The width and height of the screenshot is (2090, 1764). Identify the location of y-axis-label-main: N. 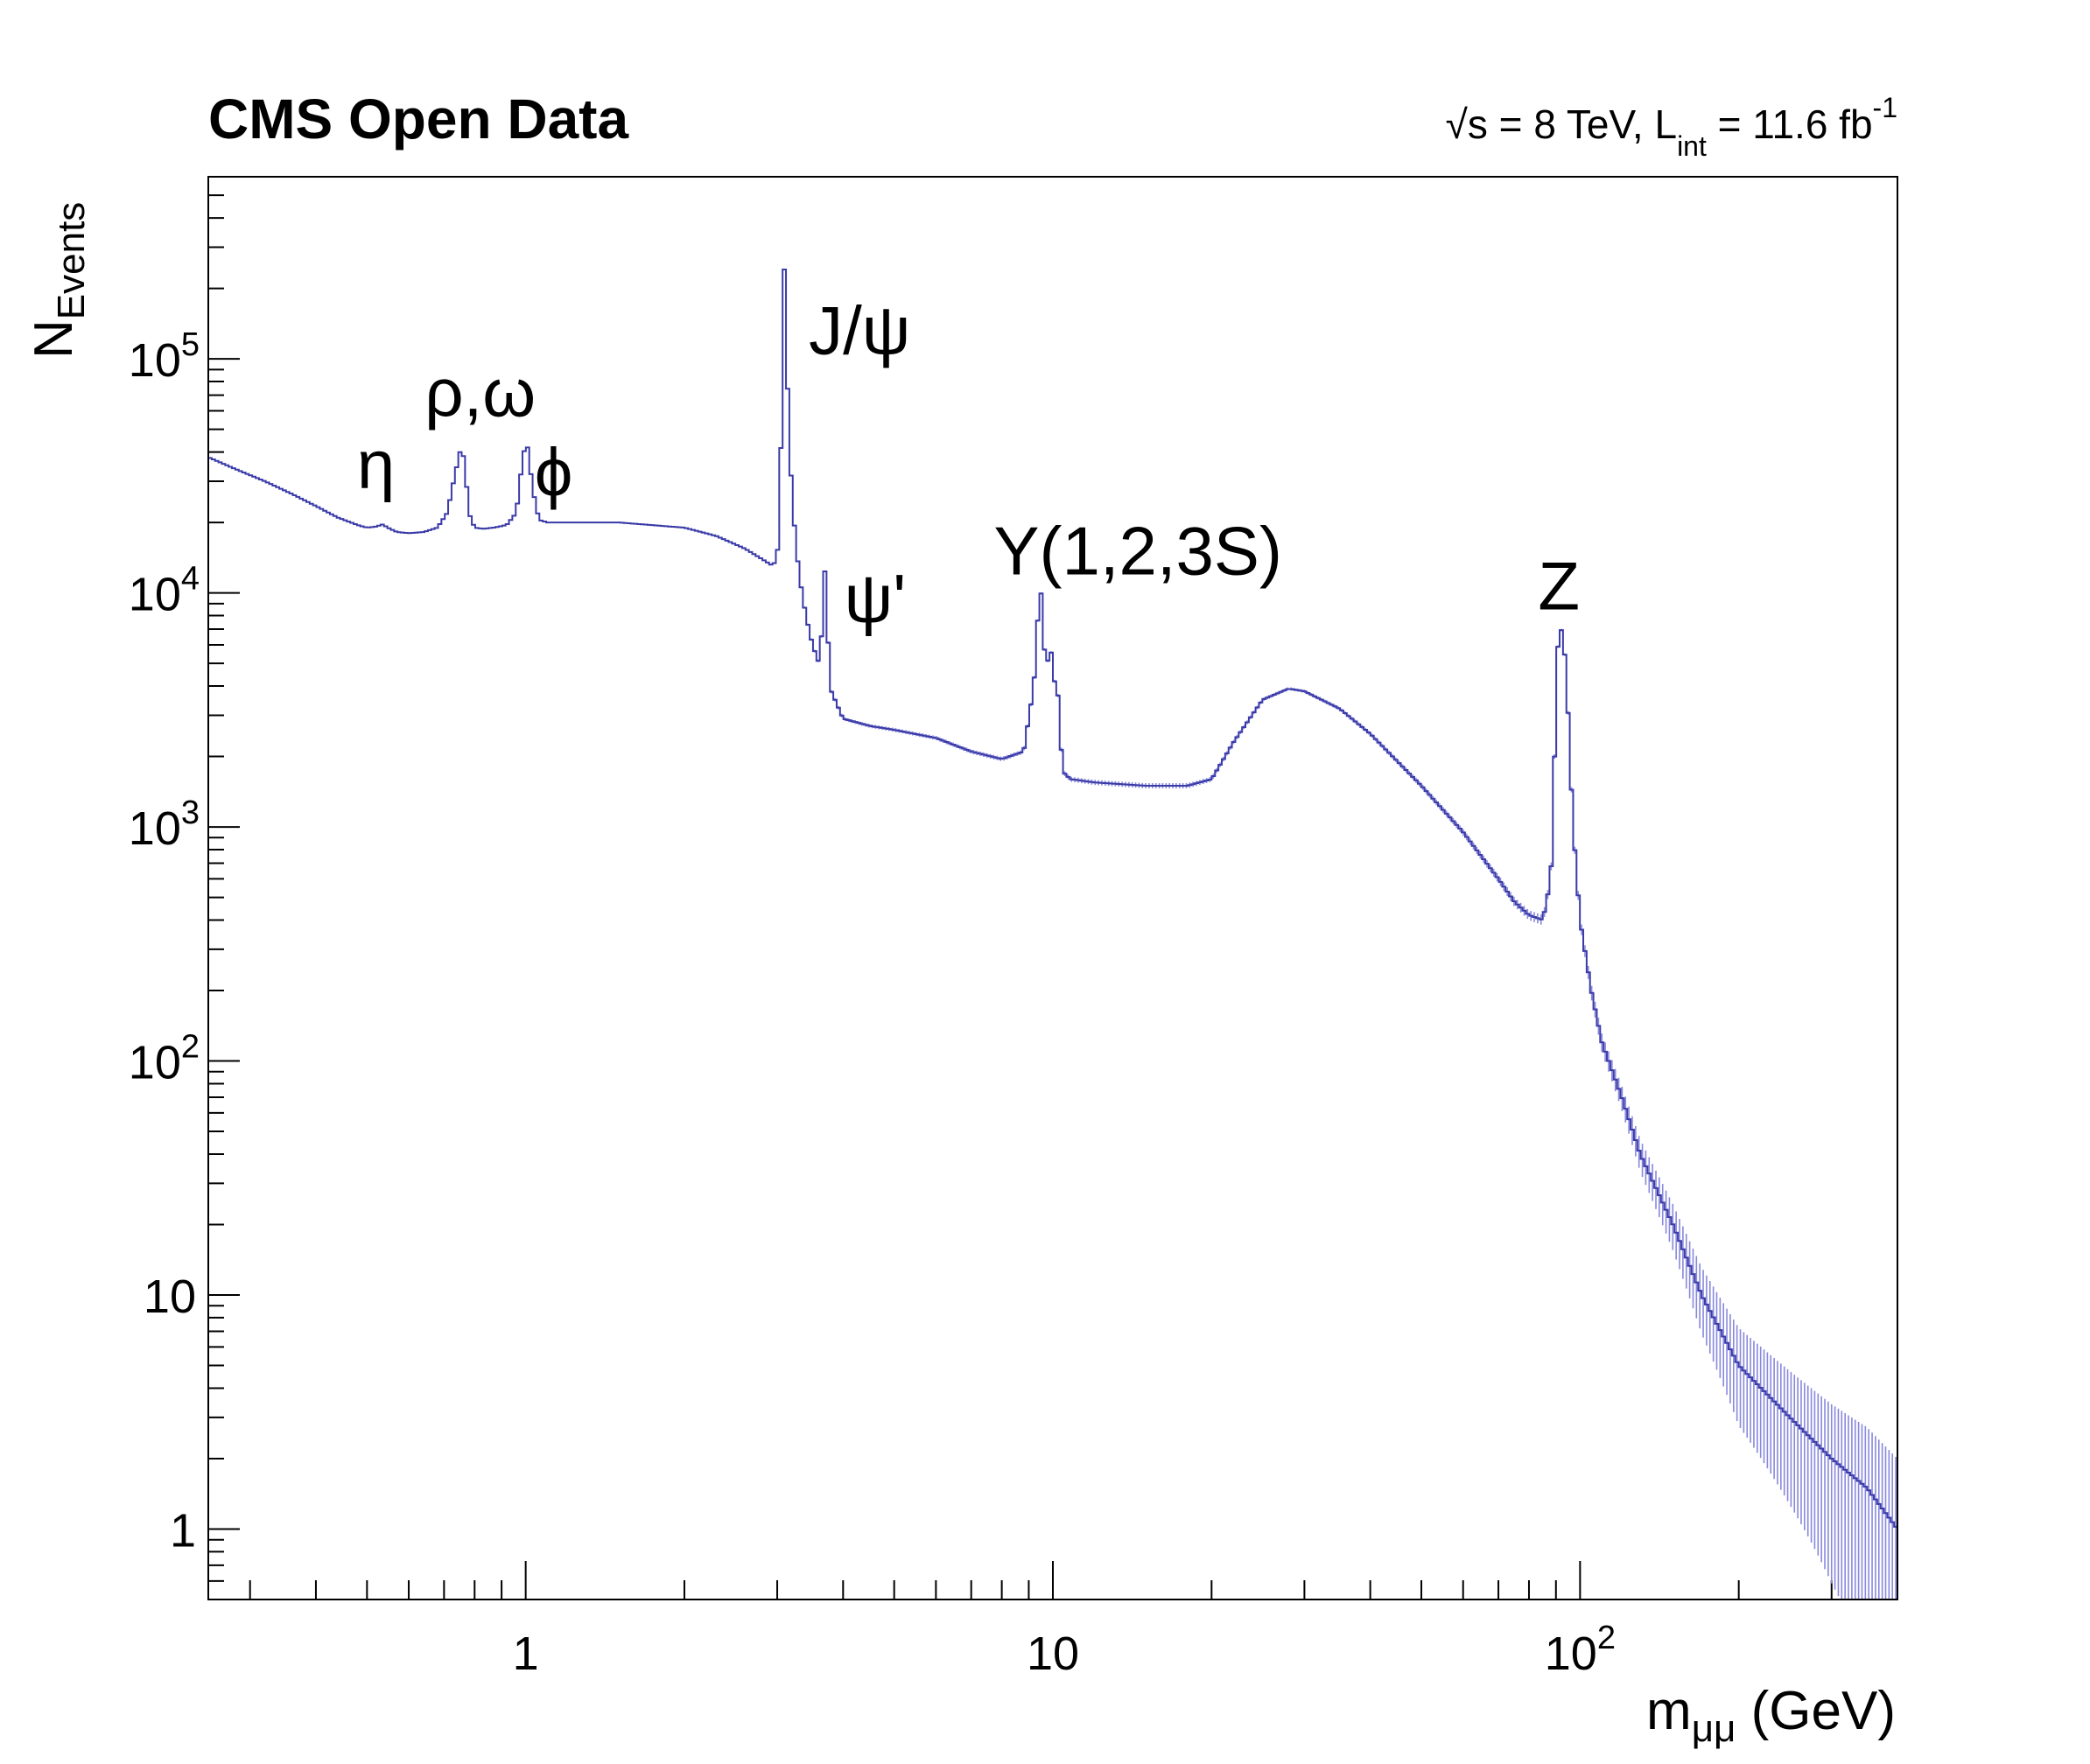
(54, 339).